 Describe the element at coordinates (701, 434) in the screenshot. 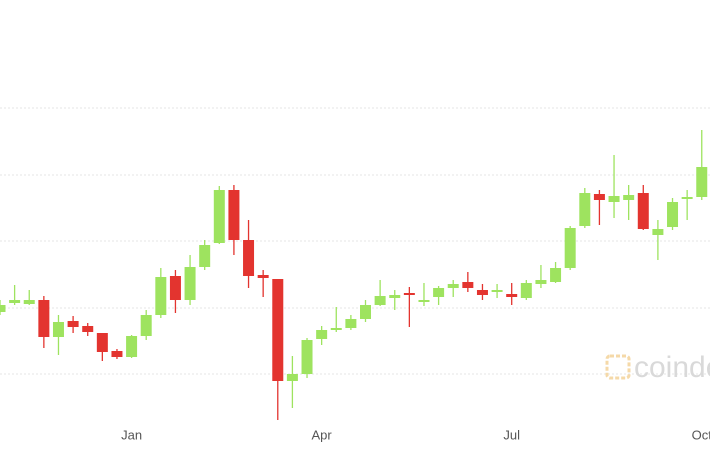

I see `x-tick-label: Oct` at that location.